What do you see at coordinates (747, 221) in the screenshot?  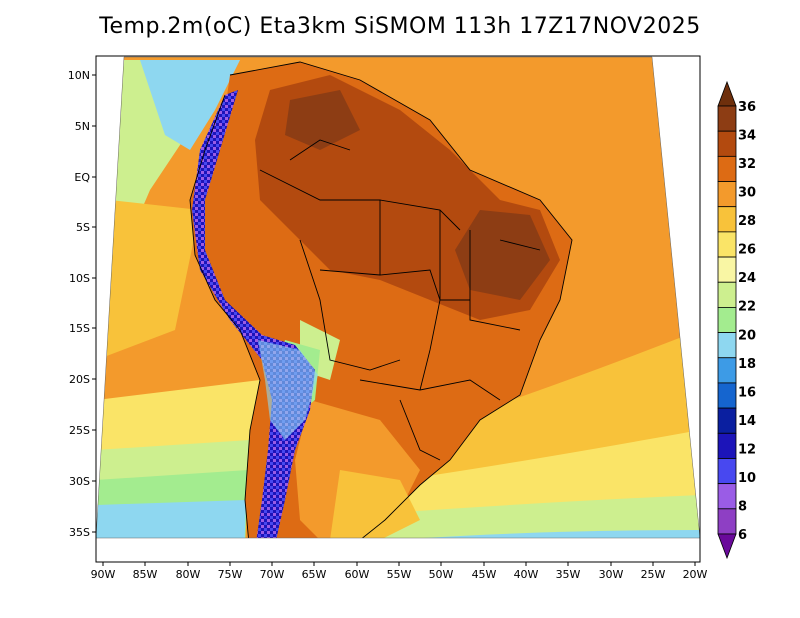 I see `colorbar-tick-label: 28` at bounding box center [747, 221].